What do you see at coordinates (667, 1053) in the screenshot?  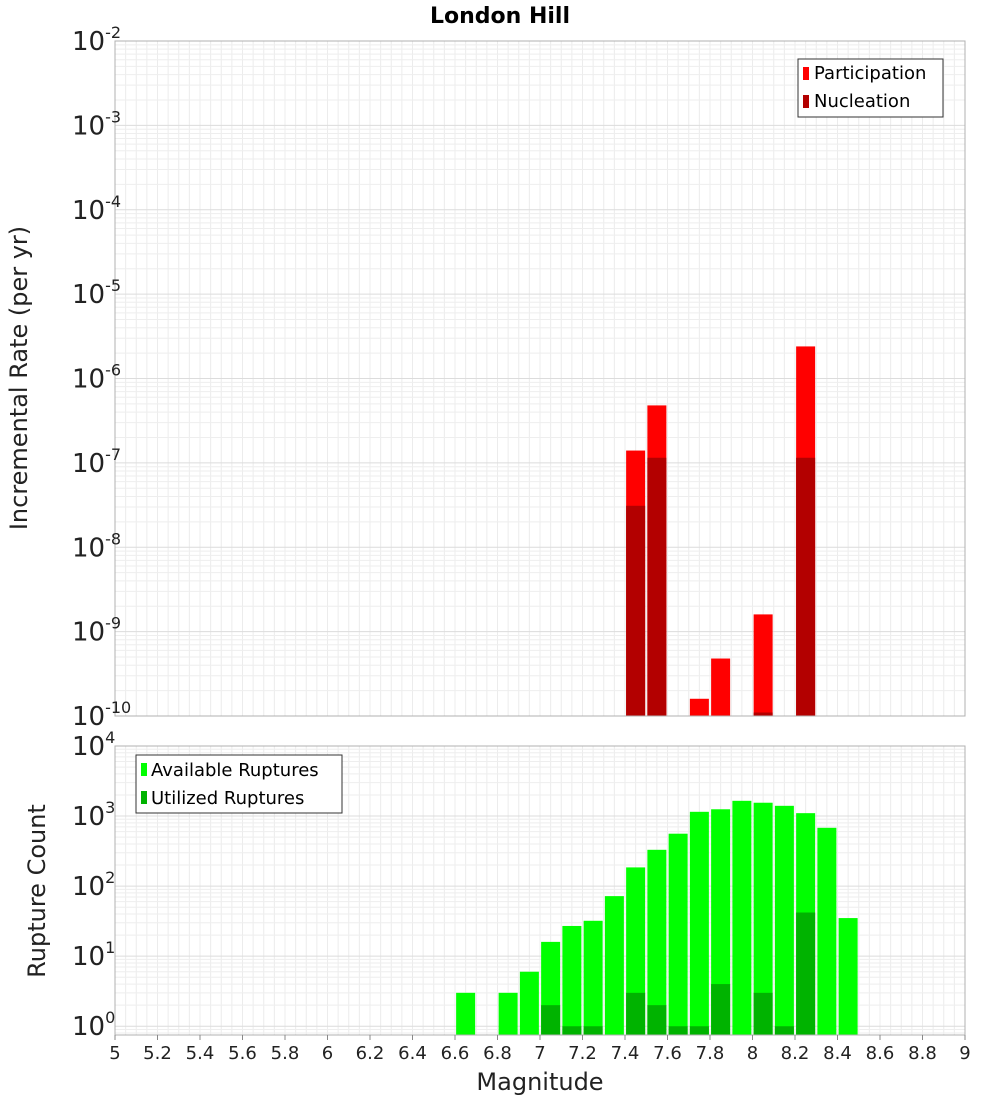 I see `x-tick-label: 7.6` at bounding box center [667, 1053].